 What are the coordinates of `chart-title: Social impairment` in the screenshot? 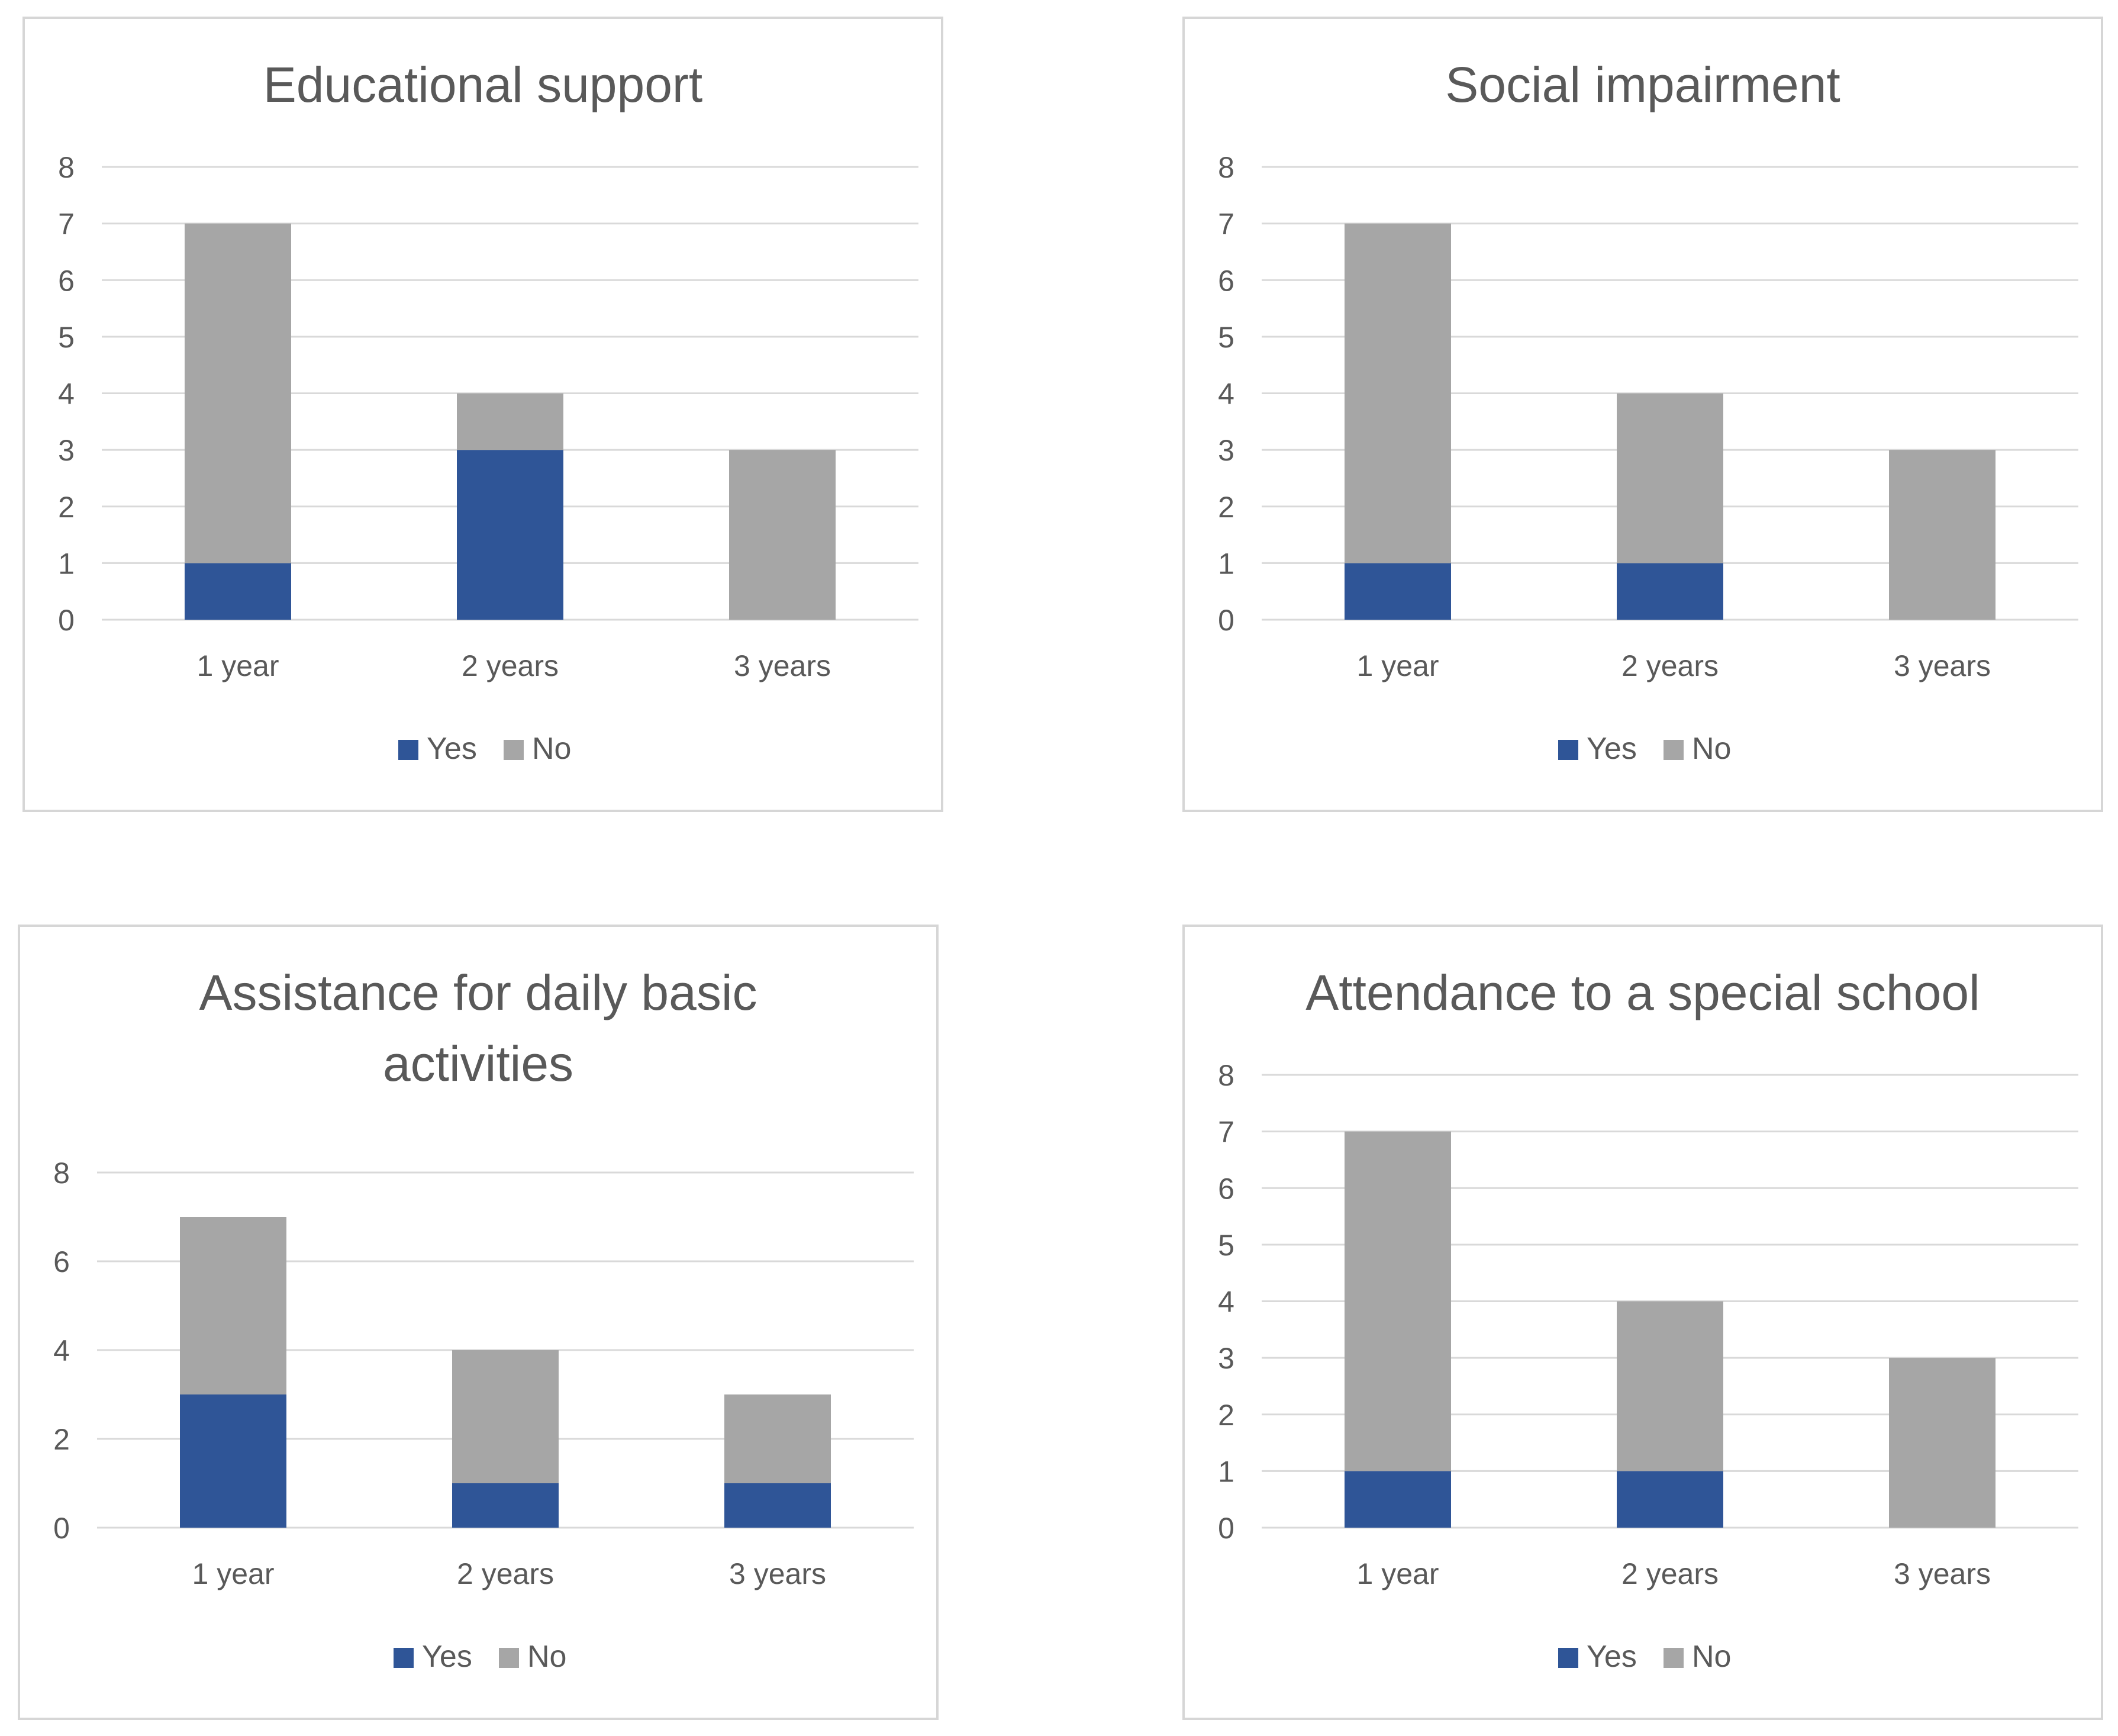 It's located at (1642, 84).